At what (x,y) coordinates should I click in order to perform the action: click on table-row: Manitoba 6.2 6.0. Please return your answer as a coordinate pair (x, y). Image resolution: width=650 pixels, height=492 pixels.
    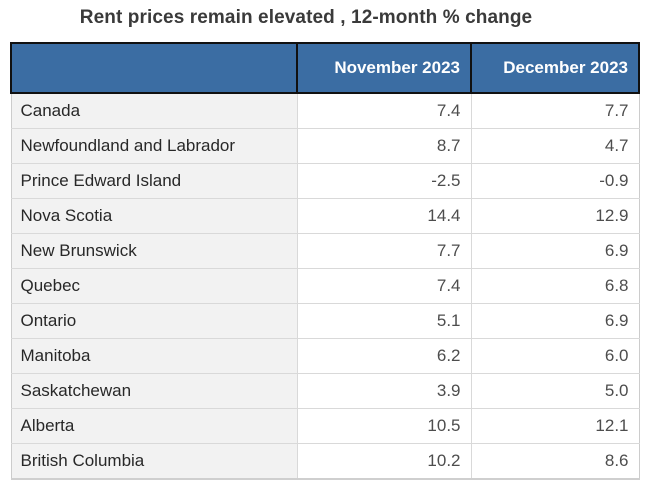
    Looking at the image, I should click on (325, 356).